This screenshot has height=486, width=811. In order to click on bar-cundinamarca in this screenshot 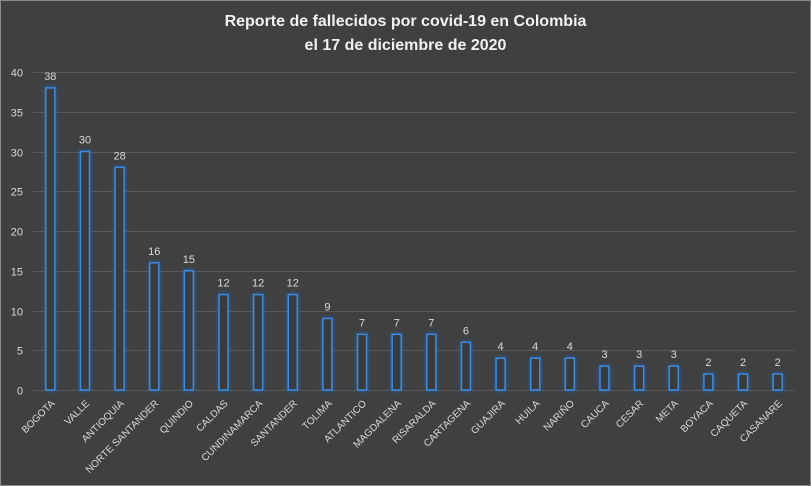, I will do `click(258, 342)`.